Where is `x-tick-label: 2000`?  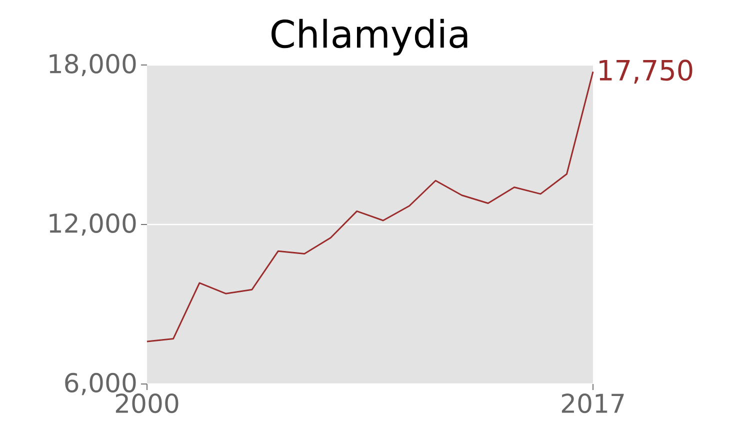
x-tick-label: 2000 is located at coordinates (147, 403).